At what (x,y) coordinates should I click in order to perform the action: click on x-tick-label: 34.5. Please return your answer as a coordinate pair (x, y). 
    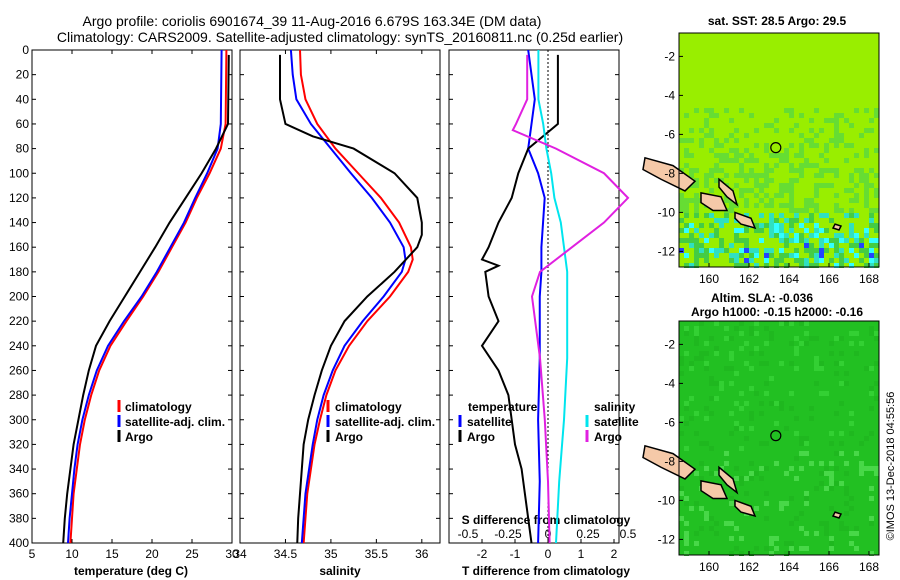
    Looking at the image, I should click on (286, 554).